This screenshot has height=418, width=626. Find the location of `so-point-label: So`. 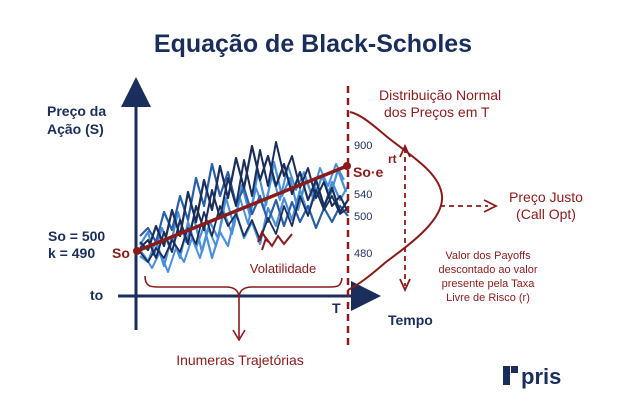

so-point-label: So is located at coordinates (121, 253).